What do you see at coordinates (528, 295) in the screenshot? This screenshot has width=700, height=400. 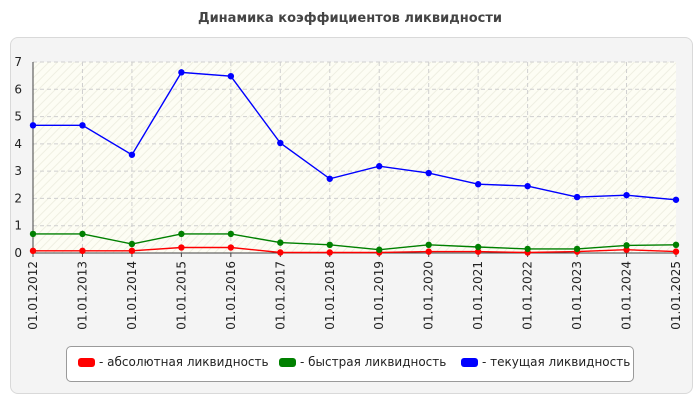 I see `x-tick-label: 01.01.2022` at bounding box center [528, 295].